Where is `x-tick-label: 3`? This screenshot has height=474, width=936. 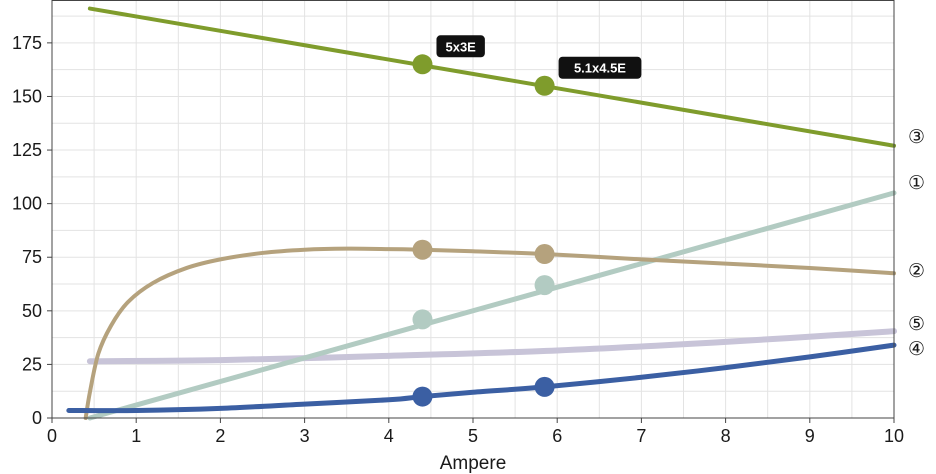
x-tick-label: 3 is located at coordinates (305, 436).